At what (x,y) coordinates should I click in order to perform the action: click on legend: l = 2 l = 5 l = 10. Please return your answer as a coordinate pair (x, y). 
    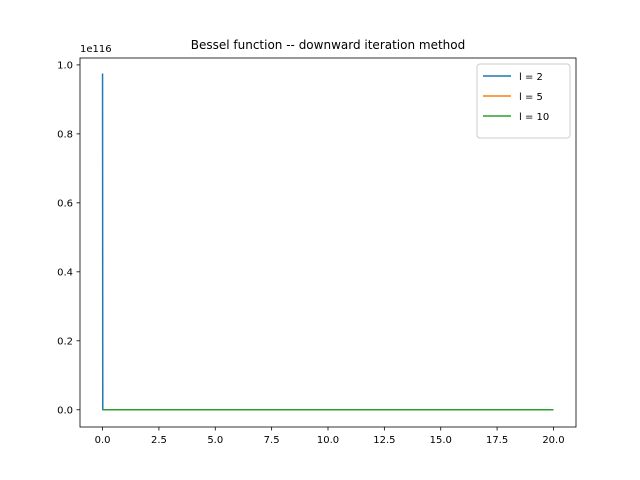
    Looking at the image, I should click on (523, 101).